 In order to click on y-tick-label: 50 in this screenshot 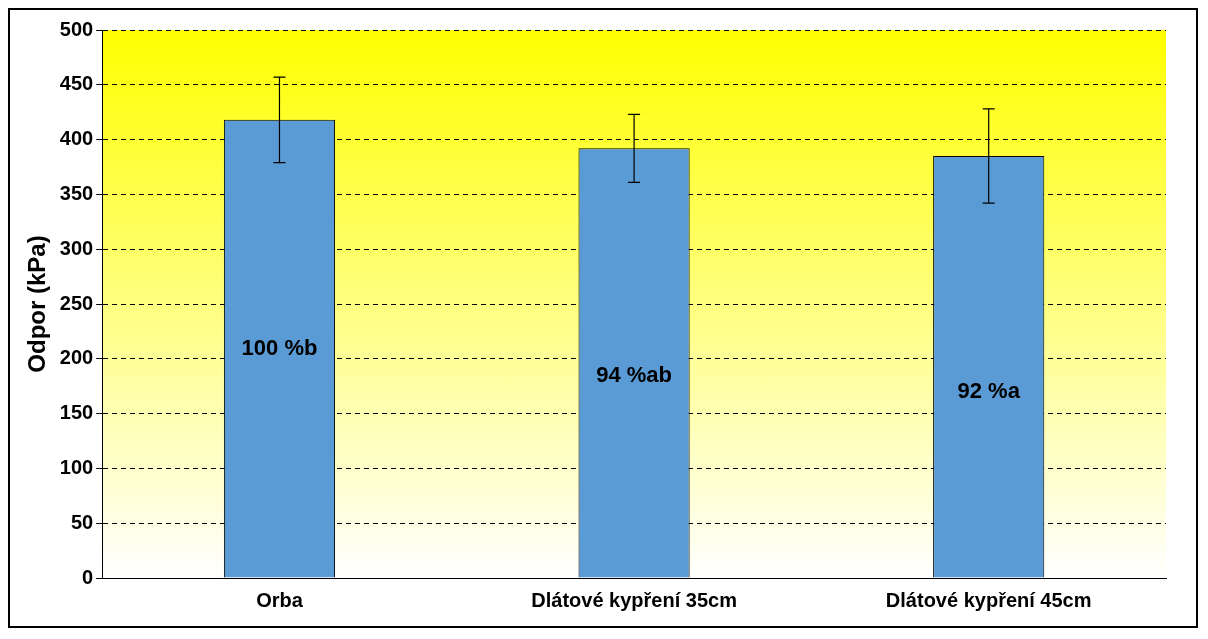, I will do `click(82, 521)`.